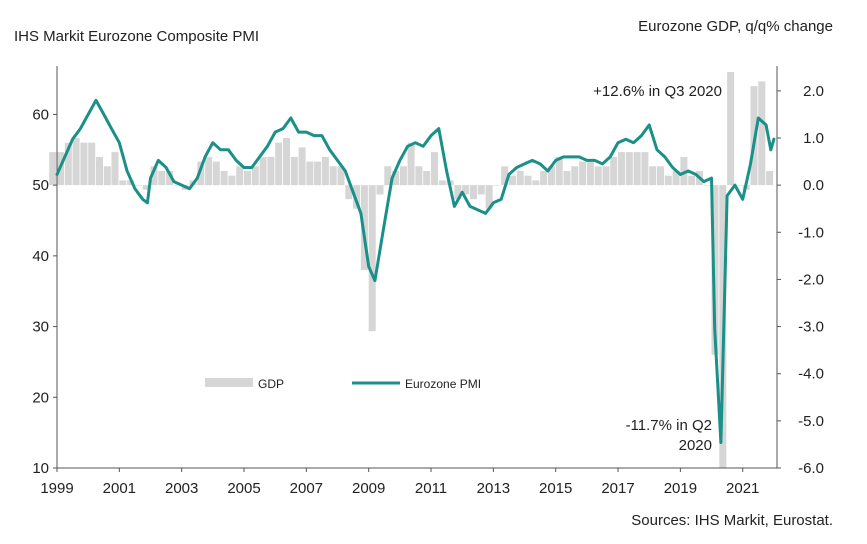  What do you see at coordinates (56, 488) in the screenshot?
I see `x-tick-label: 1999` at bounding box center [56, 488].